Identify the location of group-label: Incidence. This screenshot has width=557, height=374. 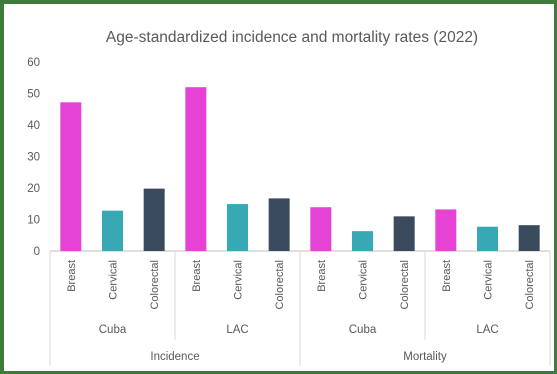
(174, 357).